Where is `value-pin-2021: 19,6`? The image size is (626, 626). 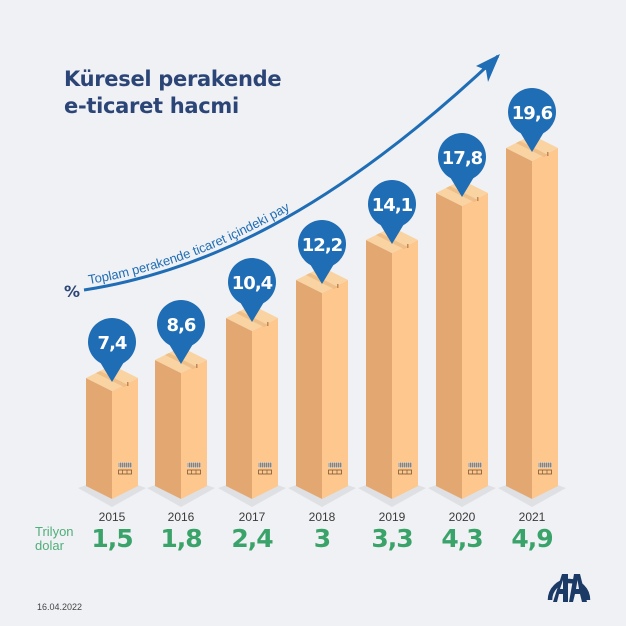
value-pin-2021: 19,6 is located at coordinates (532, 120).